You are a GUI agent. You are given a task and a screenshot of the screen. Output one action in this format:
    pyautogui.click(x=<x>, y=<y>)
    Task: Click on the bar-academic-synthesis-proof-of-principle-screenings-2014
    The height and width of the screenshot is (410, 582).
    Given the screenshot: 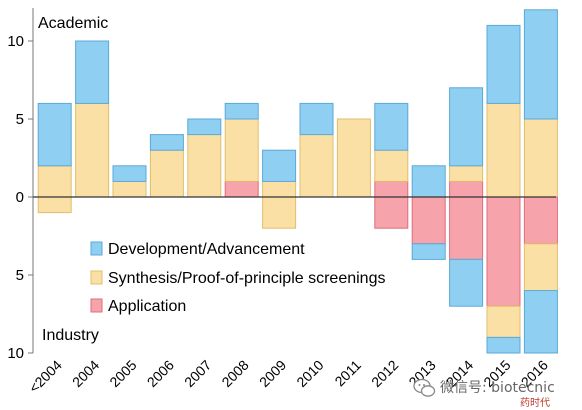 What is the action you would take?
    pyautogui.click(x=466, y=173)
    